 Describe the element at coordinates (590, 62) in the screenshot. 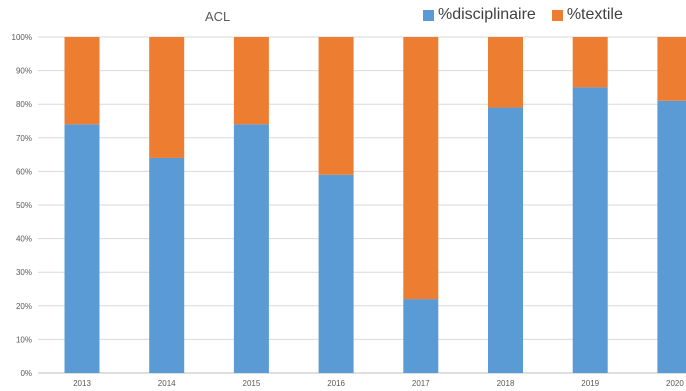

I see `bar-segment-textile-2019` at that location.